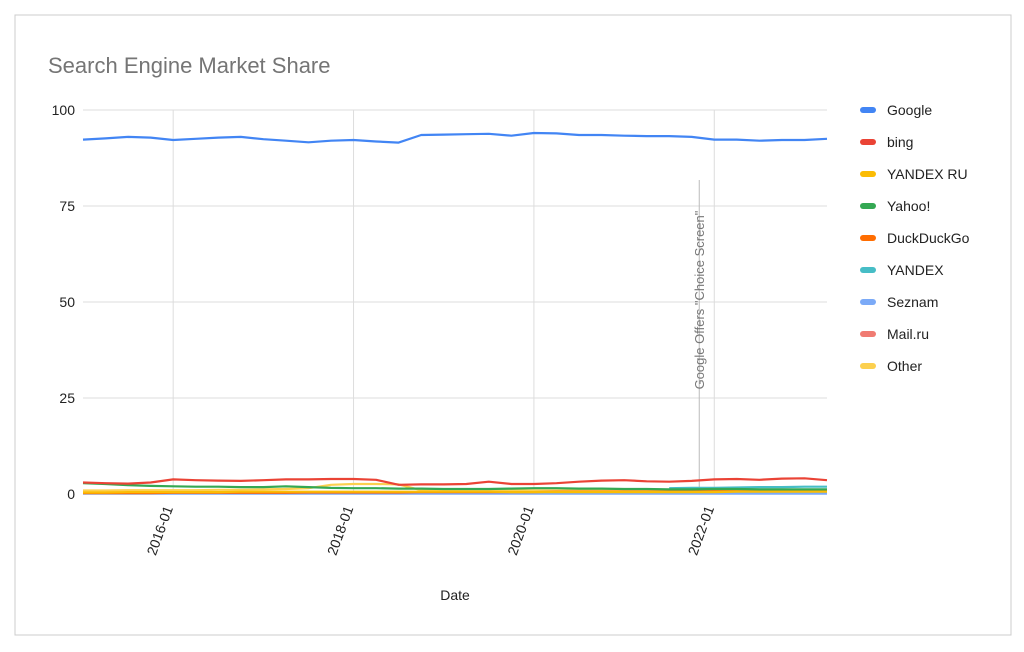 The width and height of the screenshot is (1024, 652). I want to click on y-tick-label: 50, so click(67, 302).